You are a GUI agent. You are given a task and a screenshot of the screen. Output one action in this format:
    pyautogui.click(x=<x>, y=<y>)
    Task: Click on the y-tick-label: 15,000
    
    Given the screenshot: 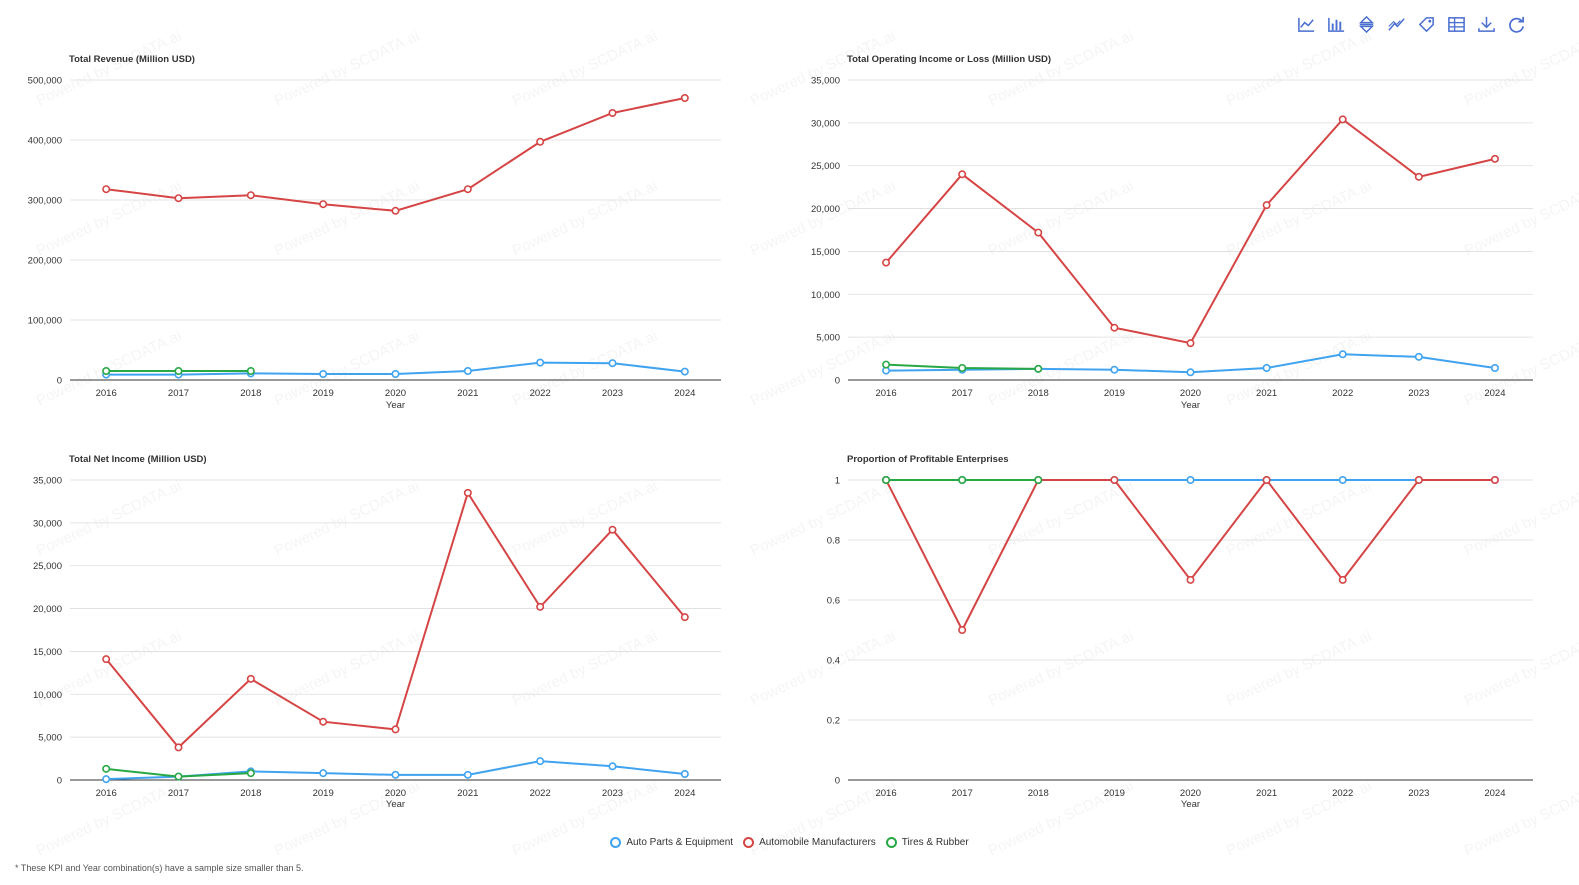 What is the action you would take?
    pyautogui.click(x=825, y=252)
    